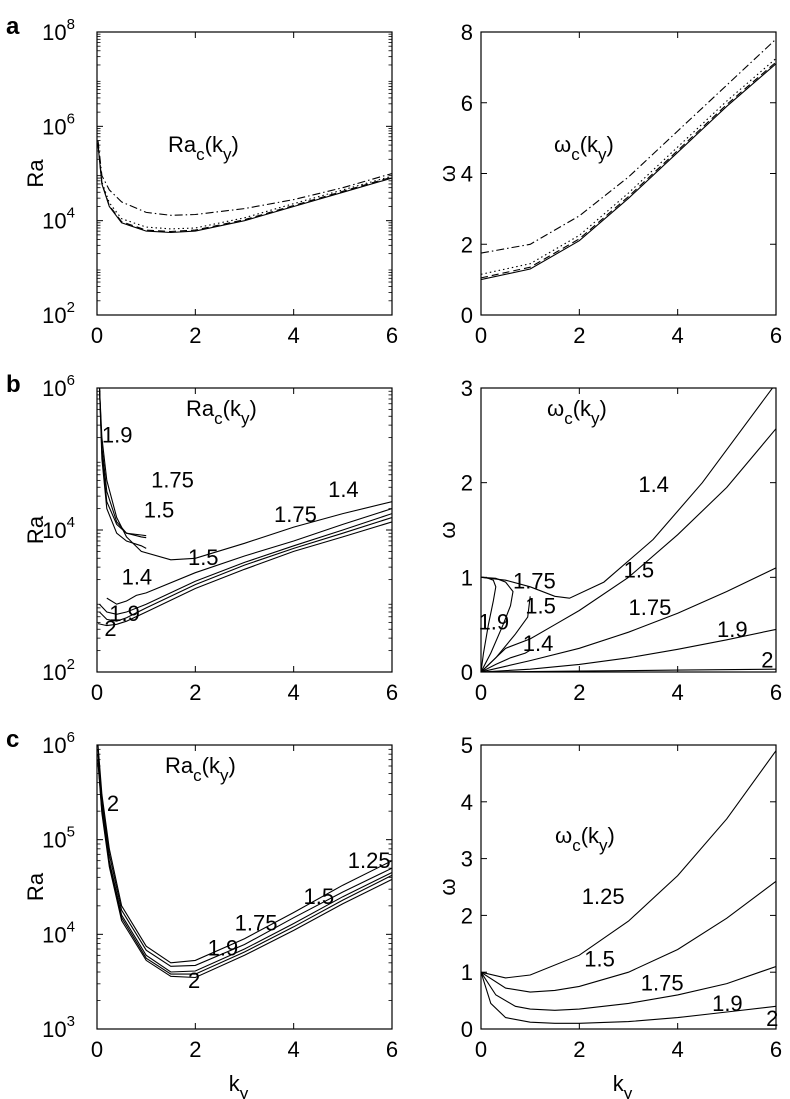  Describe the element at coordinates (137, 577) in the screenshot. I see `panel-b-left-curve-label: 1.4` at that location.